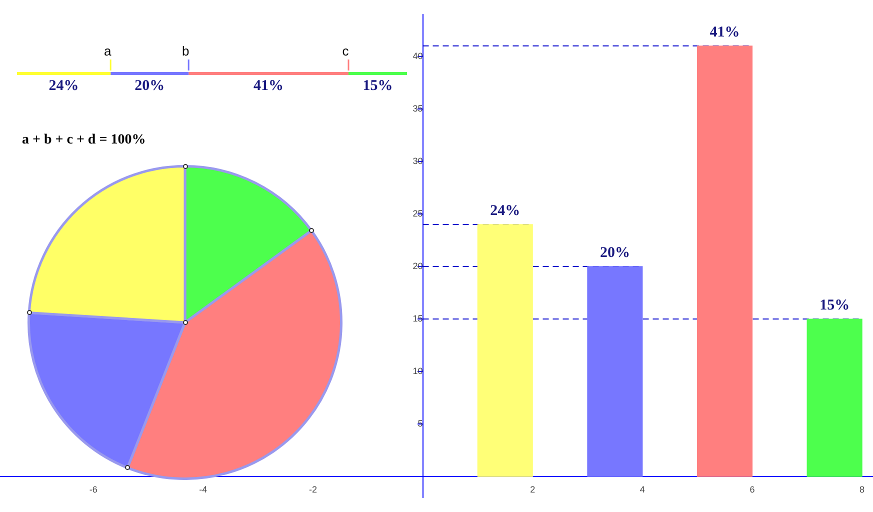 The width and height of the screenshot is (873, 512). Describe the element at coordinates (417, 371) in the screenshot. I see `y-tick-label: 10` at that location.